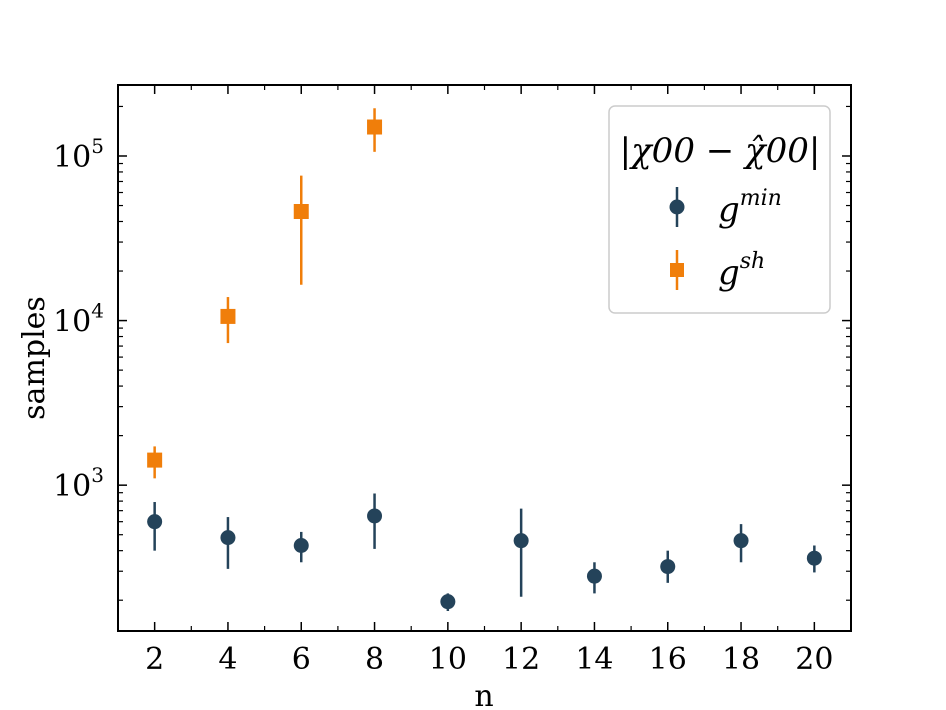 The height and width of the screenshot is (710, 946). What do you see at coordinates (677, 270) in the screenshot?
I see `legend-gsh-marker` at bounding box center [677, 270].